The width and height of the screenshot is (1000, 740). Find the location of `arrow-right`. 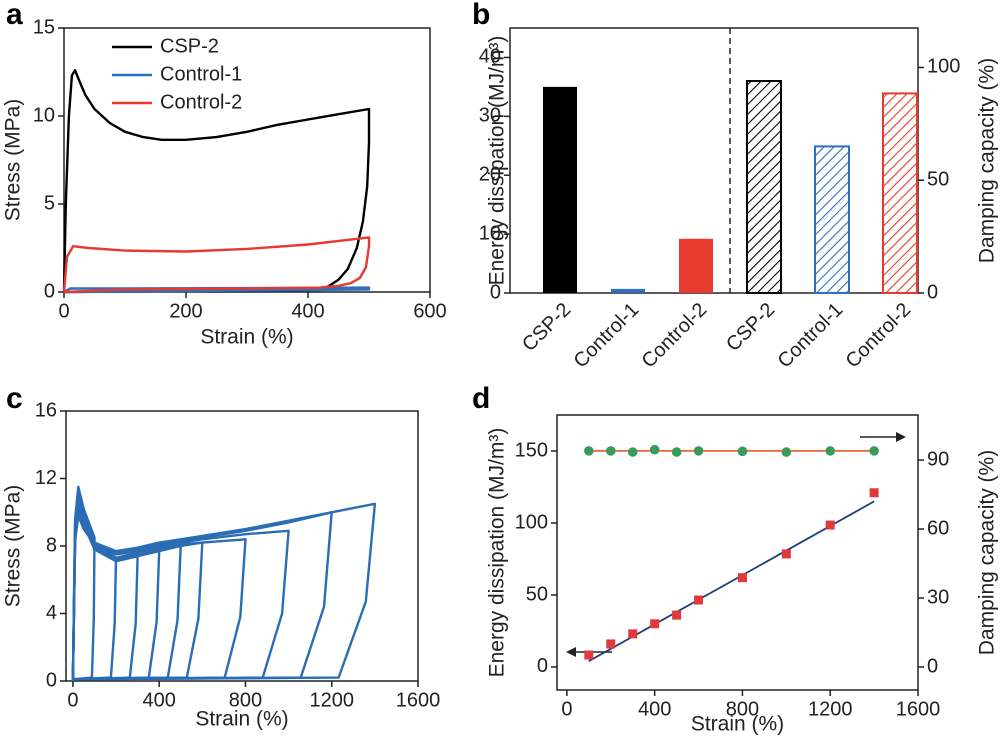

arrow-right is located at coordinates (883, 437).